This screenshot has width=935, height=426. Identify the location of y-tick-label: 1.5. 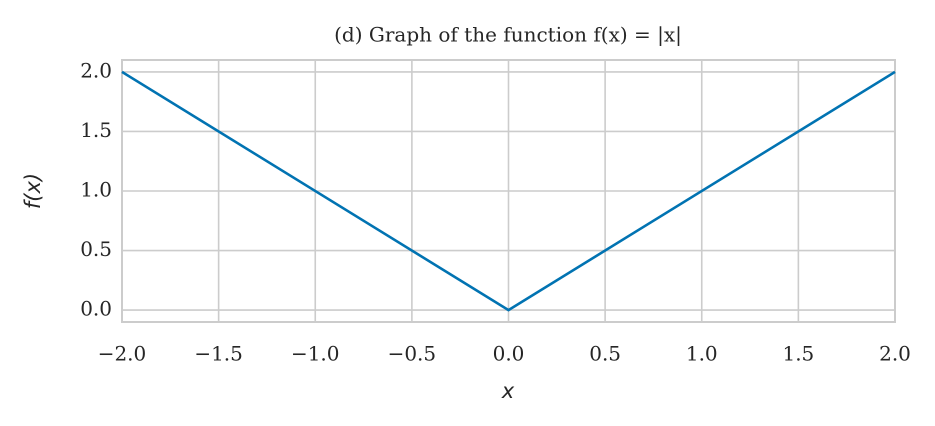
(96, 130).